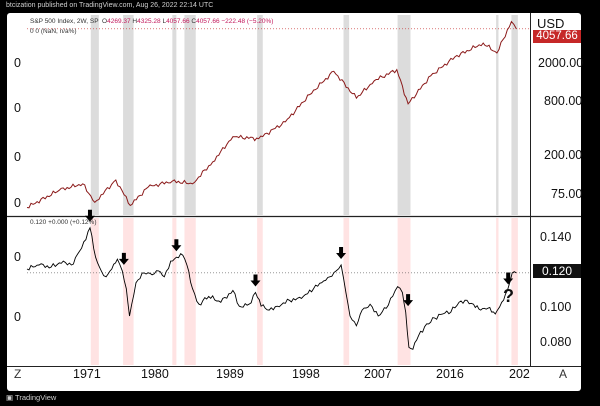 This screenshot has width=600, height=406. What do you see at coordinates (105, 21) in the screenshot?
I see `open-label: O` at bounding box center [105, 21].